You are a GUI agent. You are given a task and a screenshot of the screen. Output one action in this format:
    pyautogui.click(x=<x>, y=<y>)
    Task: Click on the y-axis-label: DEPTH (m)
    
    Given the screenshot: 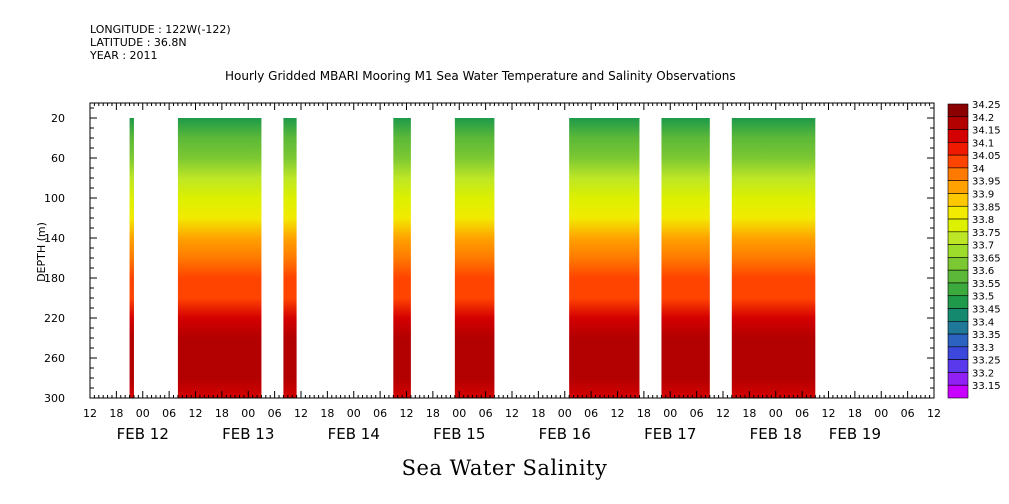 What is the action you would take?
    pyautogui.click(x=41, y=252)
    